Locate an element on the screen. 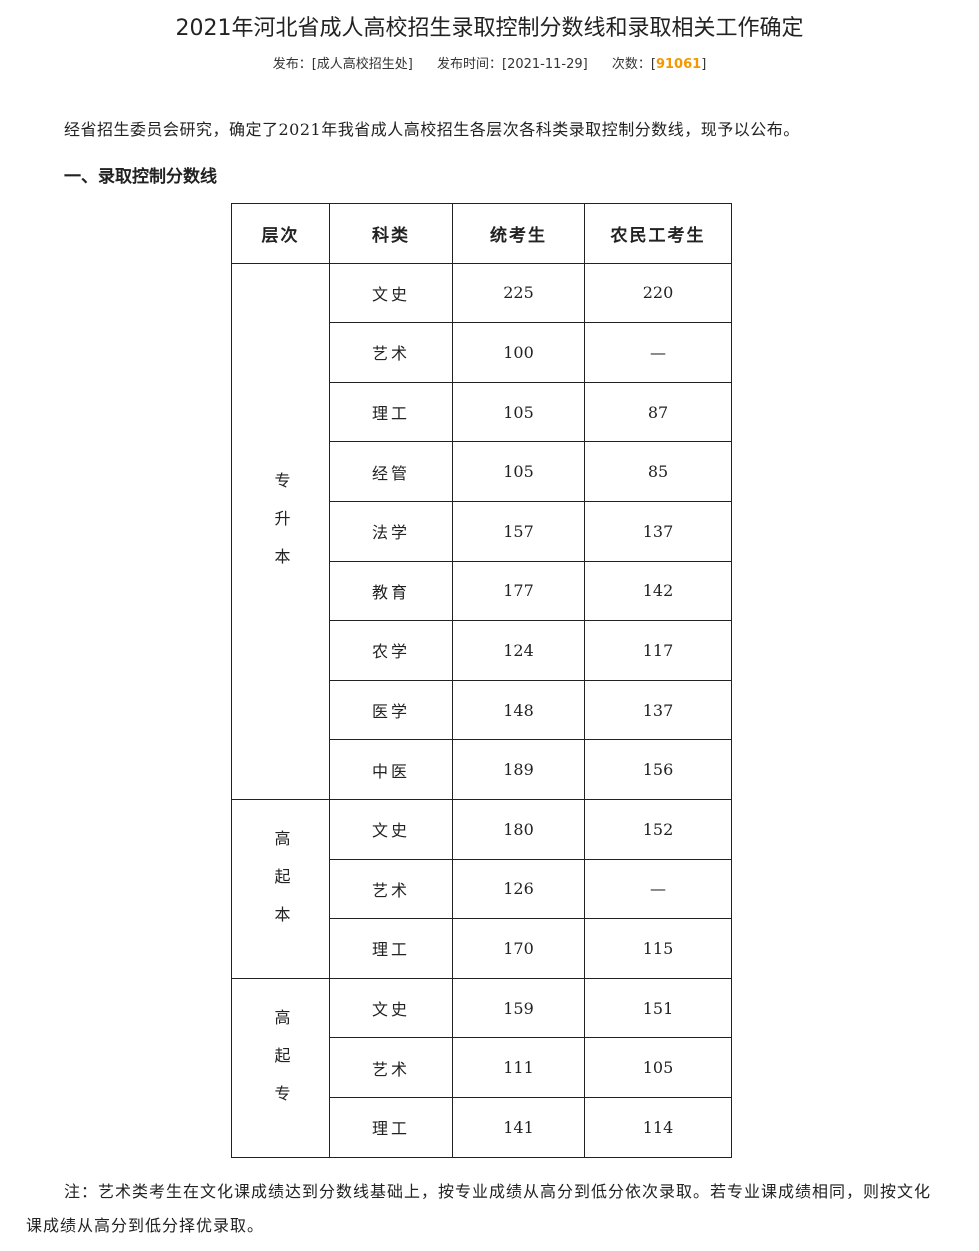 This screenshot has height=1251, width=979. table-row: 高起本 文史 180 152 is located at coordinates (481, 888).